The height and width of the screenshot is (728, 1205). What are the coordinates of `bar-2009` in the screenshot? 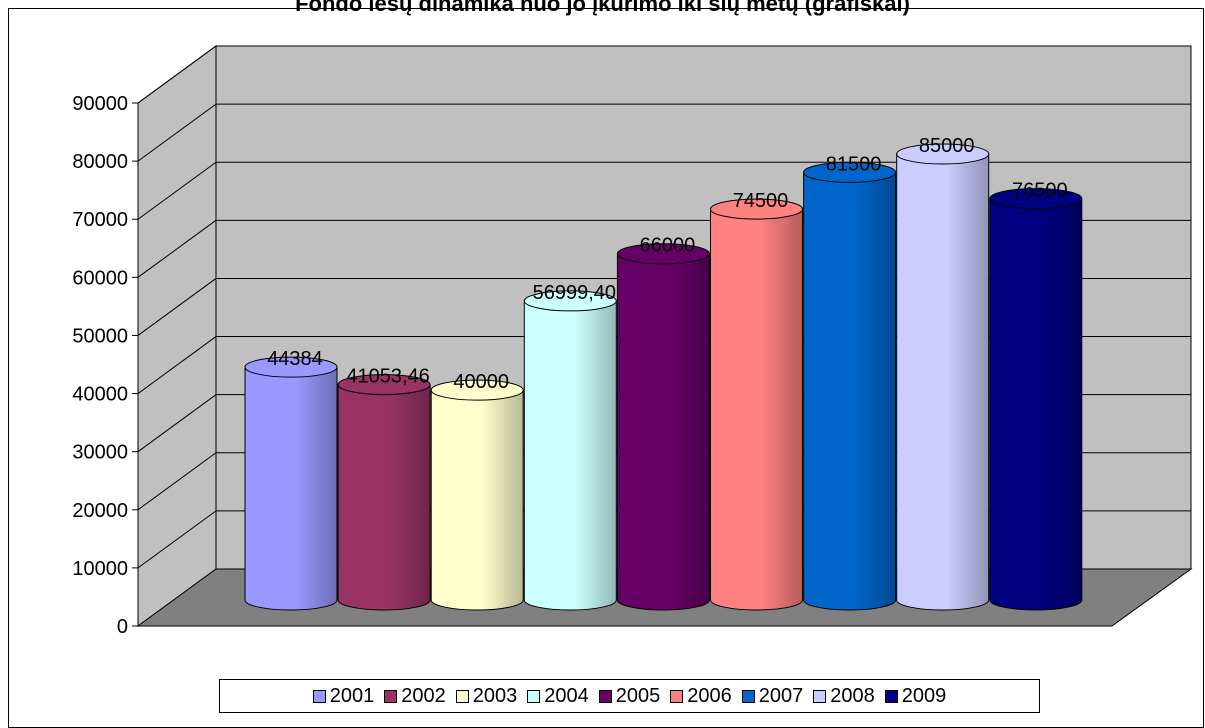 It's located at (1036, 399).